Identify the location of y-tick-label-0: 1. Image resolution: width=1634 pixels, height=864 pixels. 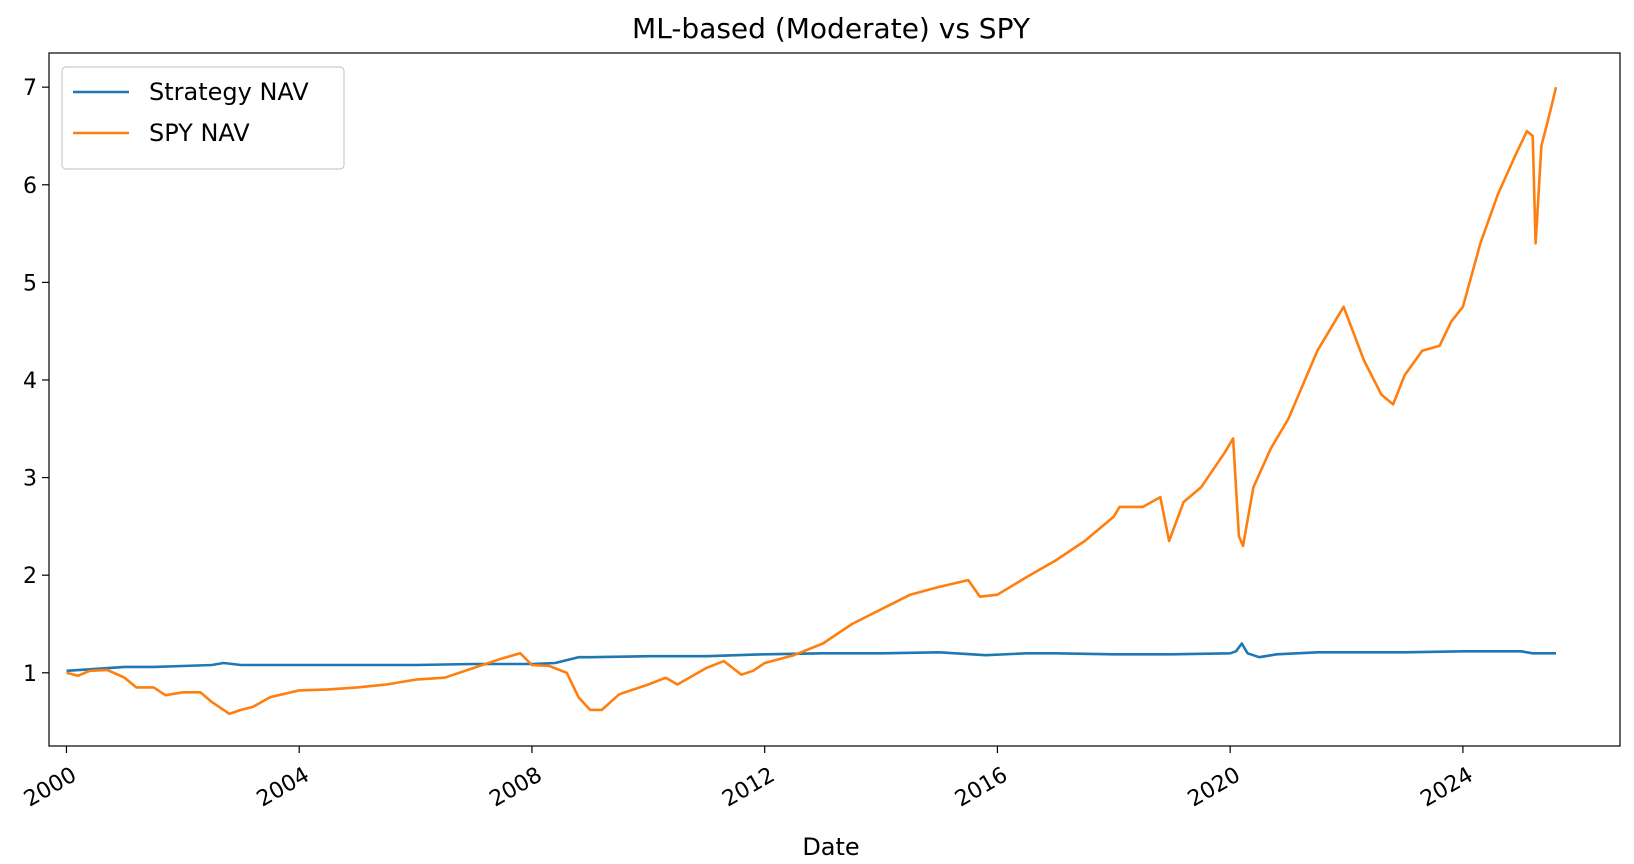
(30, 674).